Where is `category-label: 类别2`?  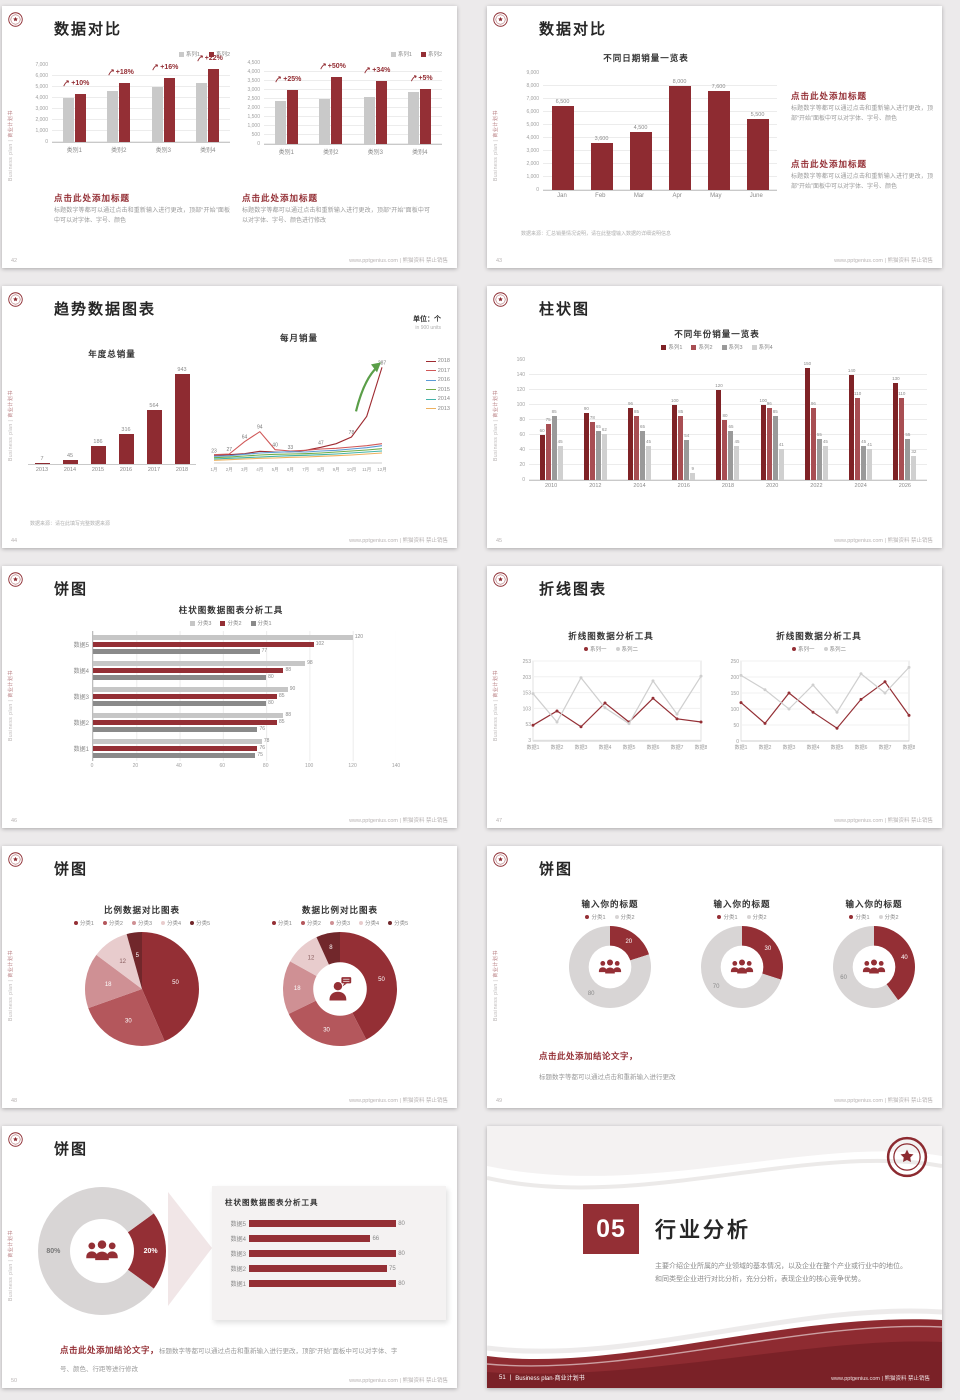
category-label: 类别2 is located at coordinates (119, 151).